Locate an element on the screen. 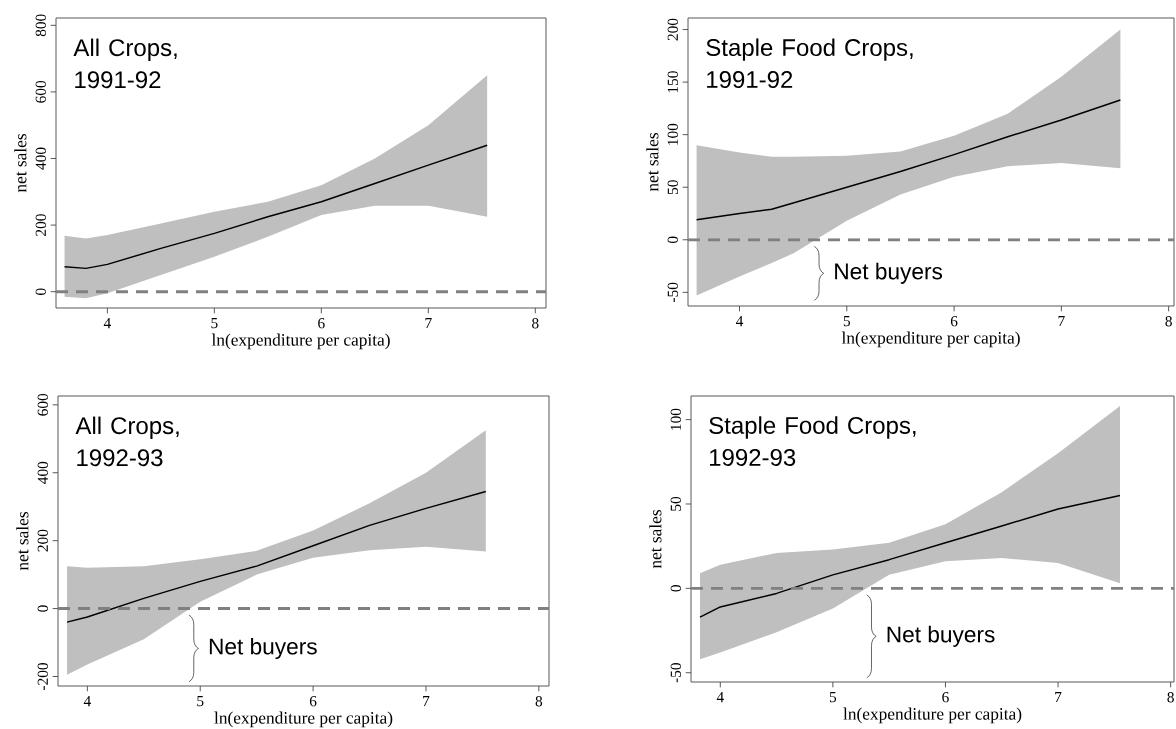 This screenshot has width=1176, height=729. text: Staple Food Crops, 1992-93 is located at coordinates (812, 441).